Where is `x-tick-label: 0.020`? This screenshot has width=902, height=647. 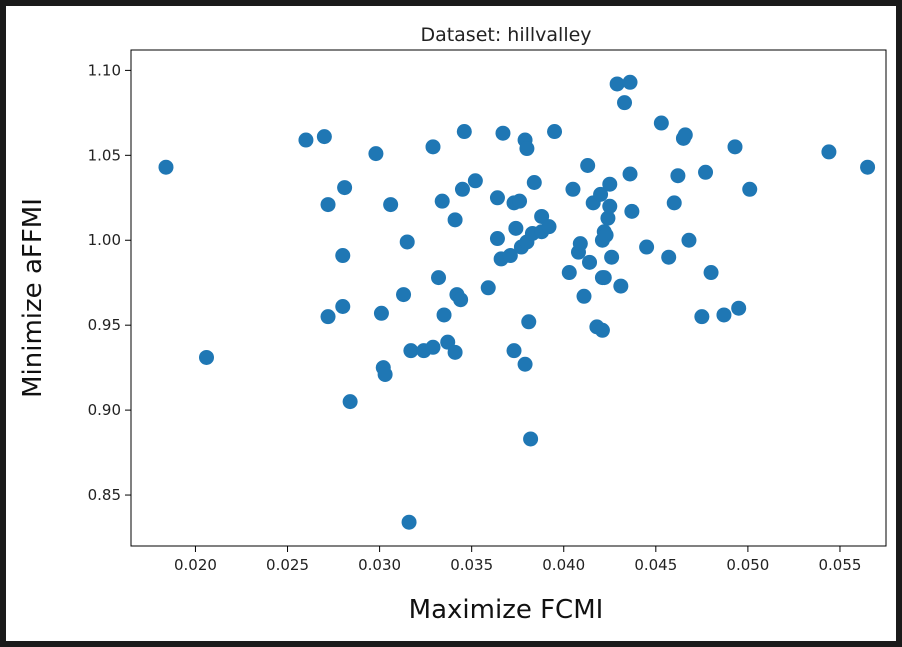 x-tick-label: 0.020 is located at coordinates (195, 565).